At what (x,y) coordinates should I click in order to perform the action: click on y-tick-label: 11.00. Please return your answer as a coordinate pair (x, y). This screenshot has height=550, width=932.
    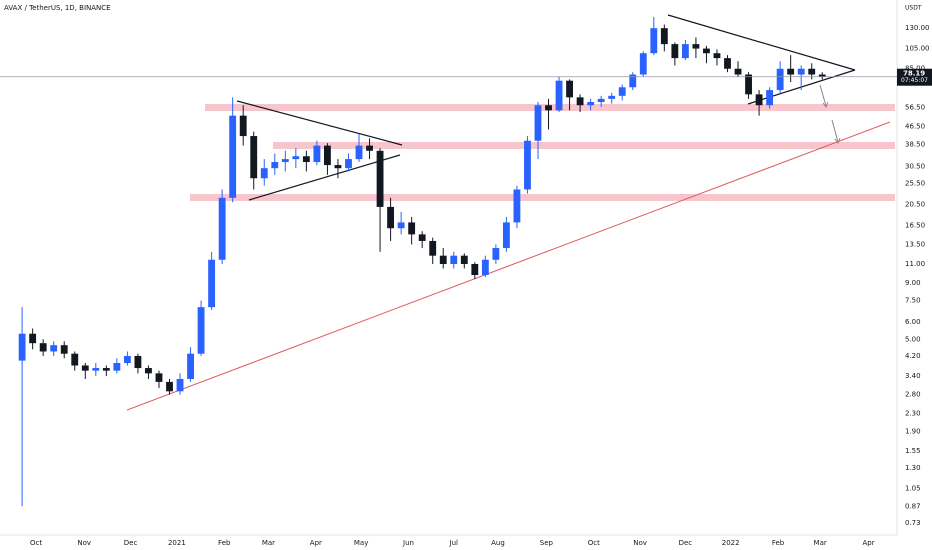
    Looking at the image, I should click on (915, 264).